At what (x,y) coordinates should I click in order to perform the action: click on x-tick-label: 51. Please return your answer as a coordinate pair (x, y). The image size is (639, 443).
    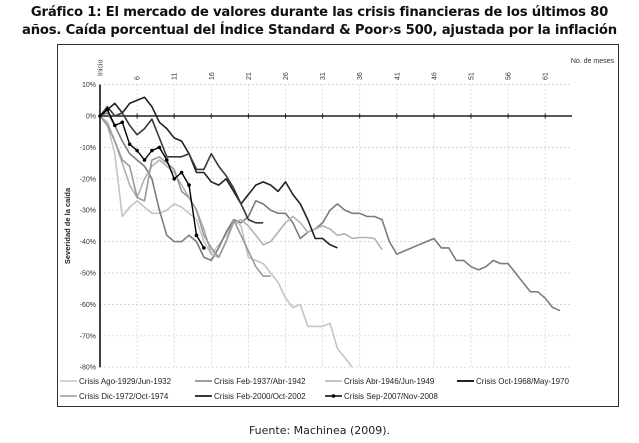
    Looking at the image, I should click on (472, 76).